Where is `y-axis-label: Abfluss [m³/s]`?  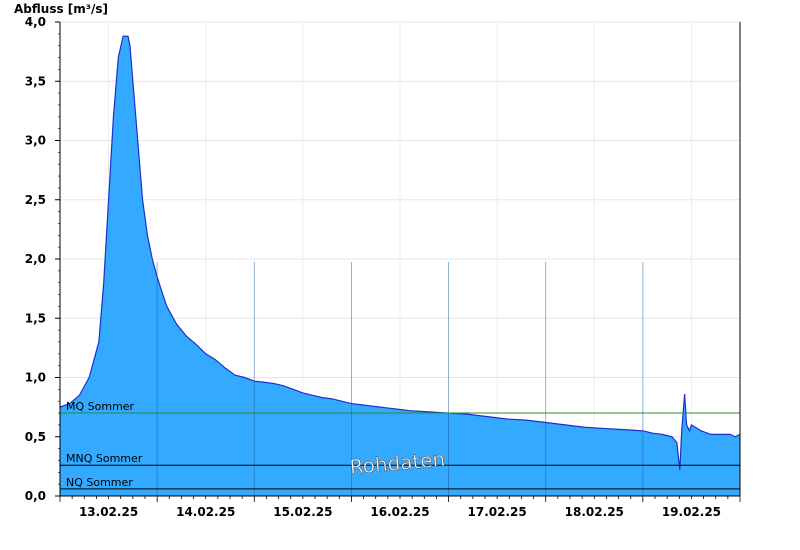
y-axis-label: Abfluss [m³/s] is located at coordinates (61, 9).